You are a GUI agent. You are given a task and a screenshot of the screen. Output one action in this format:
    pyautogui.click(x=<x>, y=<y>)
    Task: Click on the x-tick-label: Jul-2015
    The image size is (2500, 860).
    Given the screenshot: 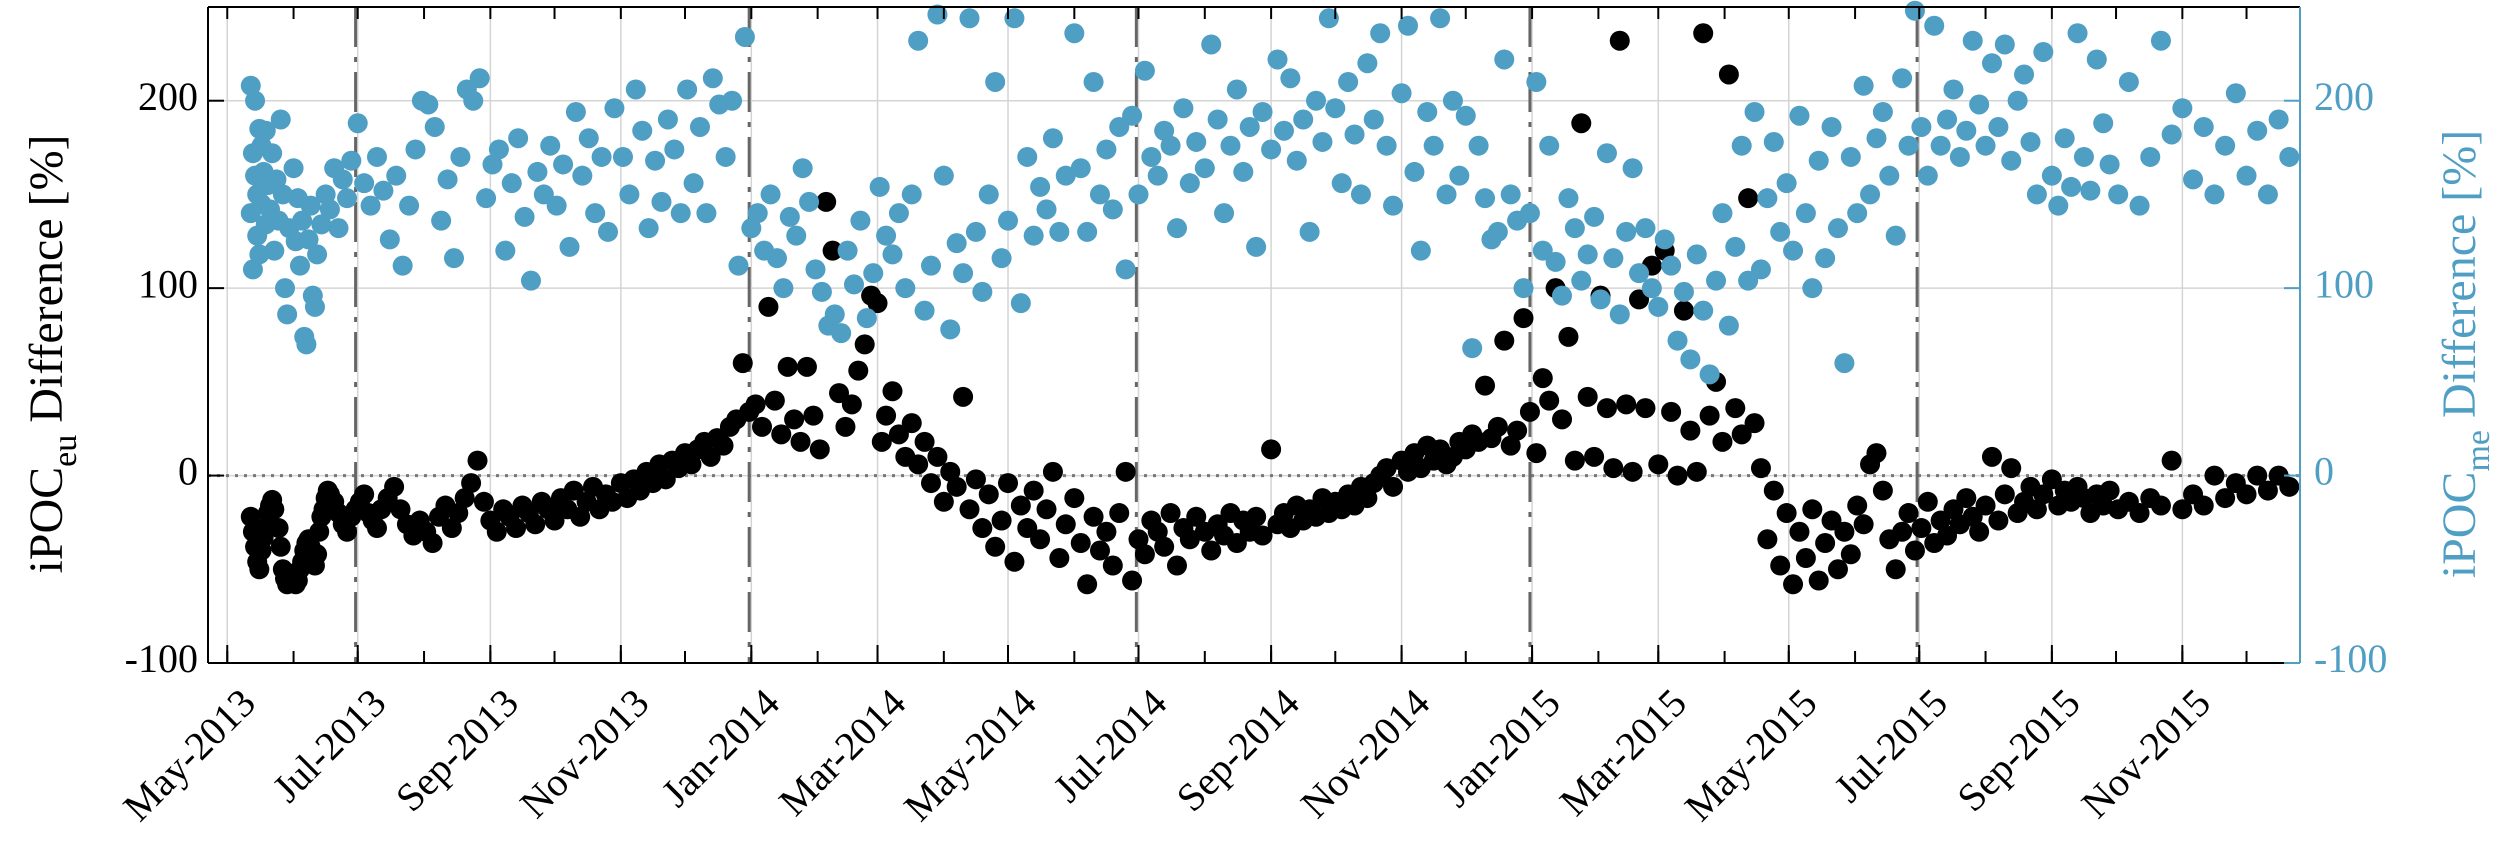 What is the action you would take?
    pyautogui.click(x=1890, y=745)
    